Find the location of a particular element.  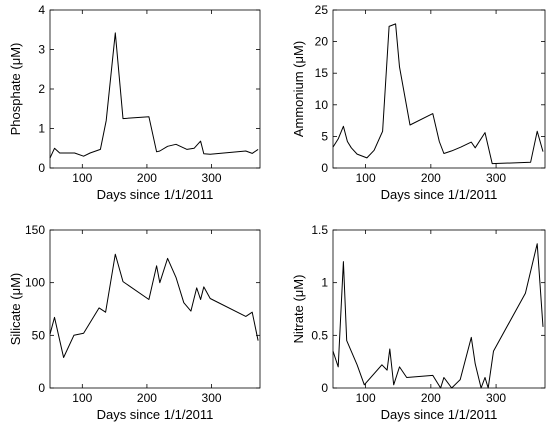

y-tick-label: 25 is located at coordinates (322, 10).